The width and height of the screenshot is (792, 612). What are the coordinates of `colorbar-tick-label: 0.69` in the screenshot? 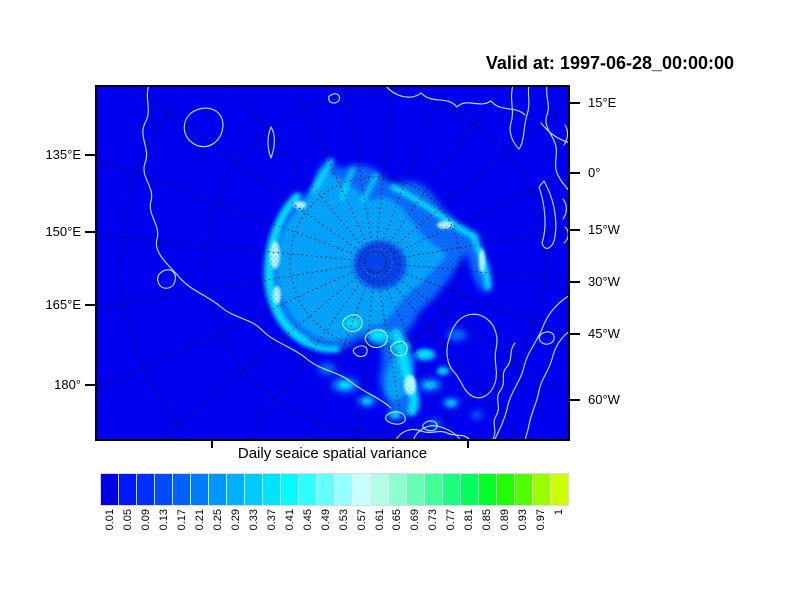 It's located at (415, 520).